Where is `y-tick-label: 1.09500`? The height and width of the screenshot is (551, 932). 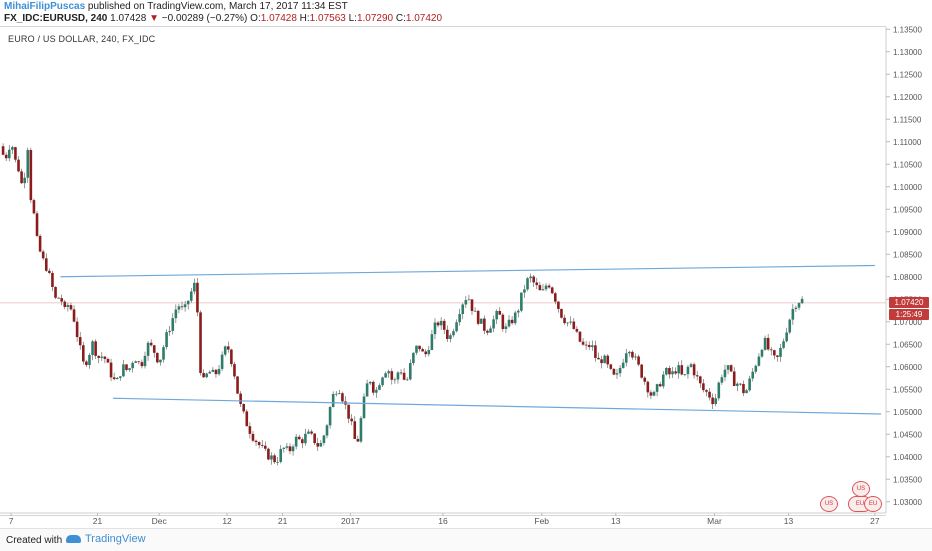 y-tick-label: 1.09500 is located at coordinates (907, 209).